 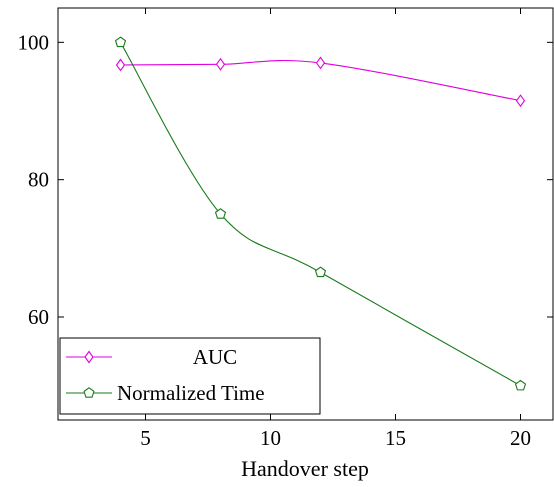 I want to click on legend-marker-normalized-time, so click(x=89, y=392).